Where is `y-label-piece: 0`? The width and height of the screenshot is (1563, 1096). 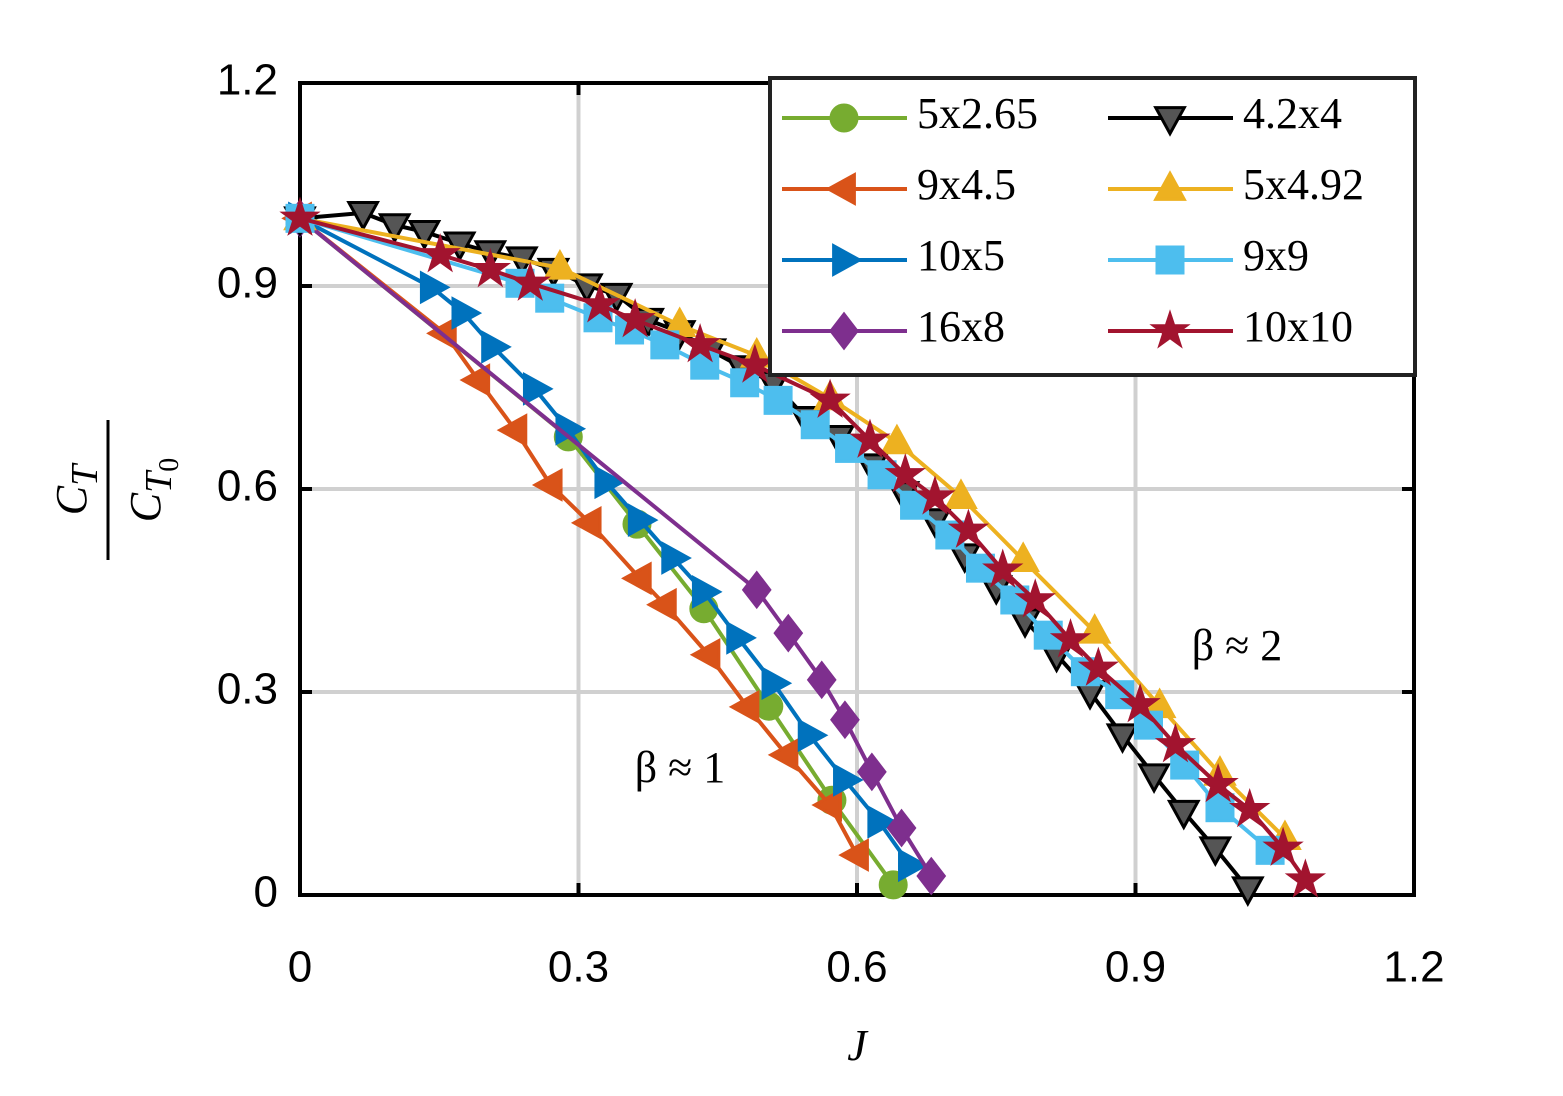
y-label-piece: 0 is located at coordinates (169, 465).